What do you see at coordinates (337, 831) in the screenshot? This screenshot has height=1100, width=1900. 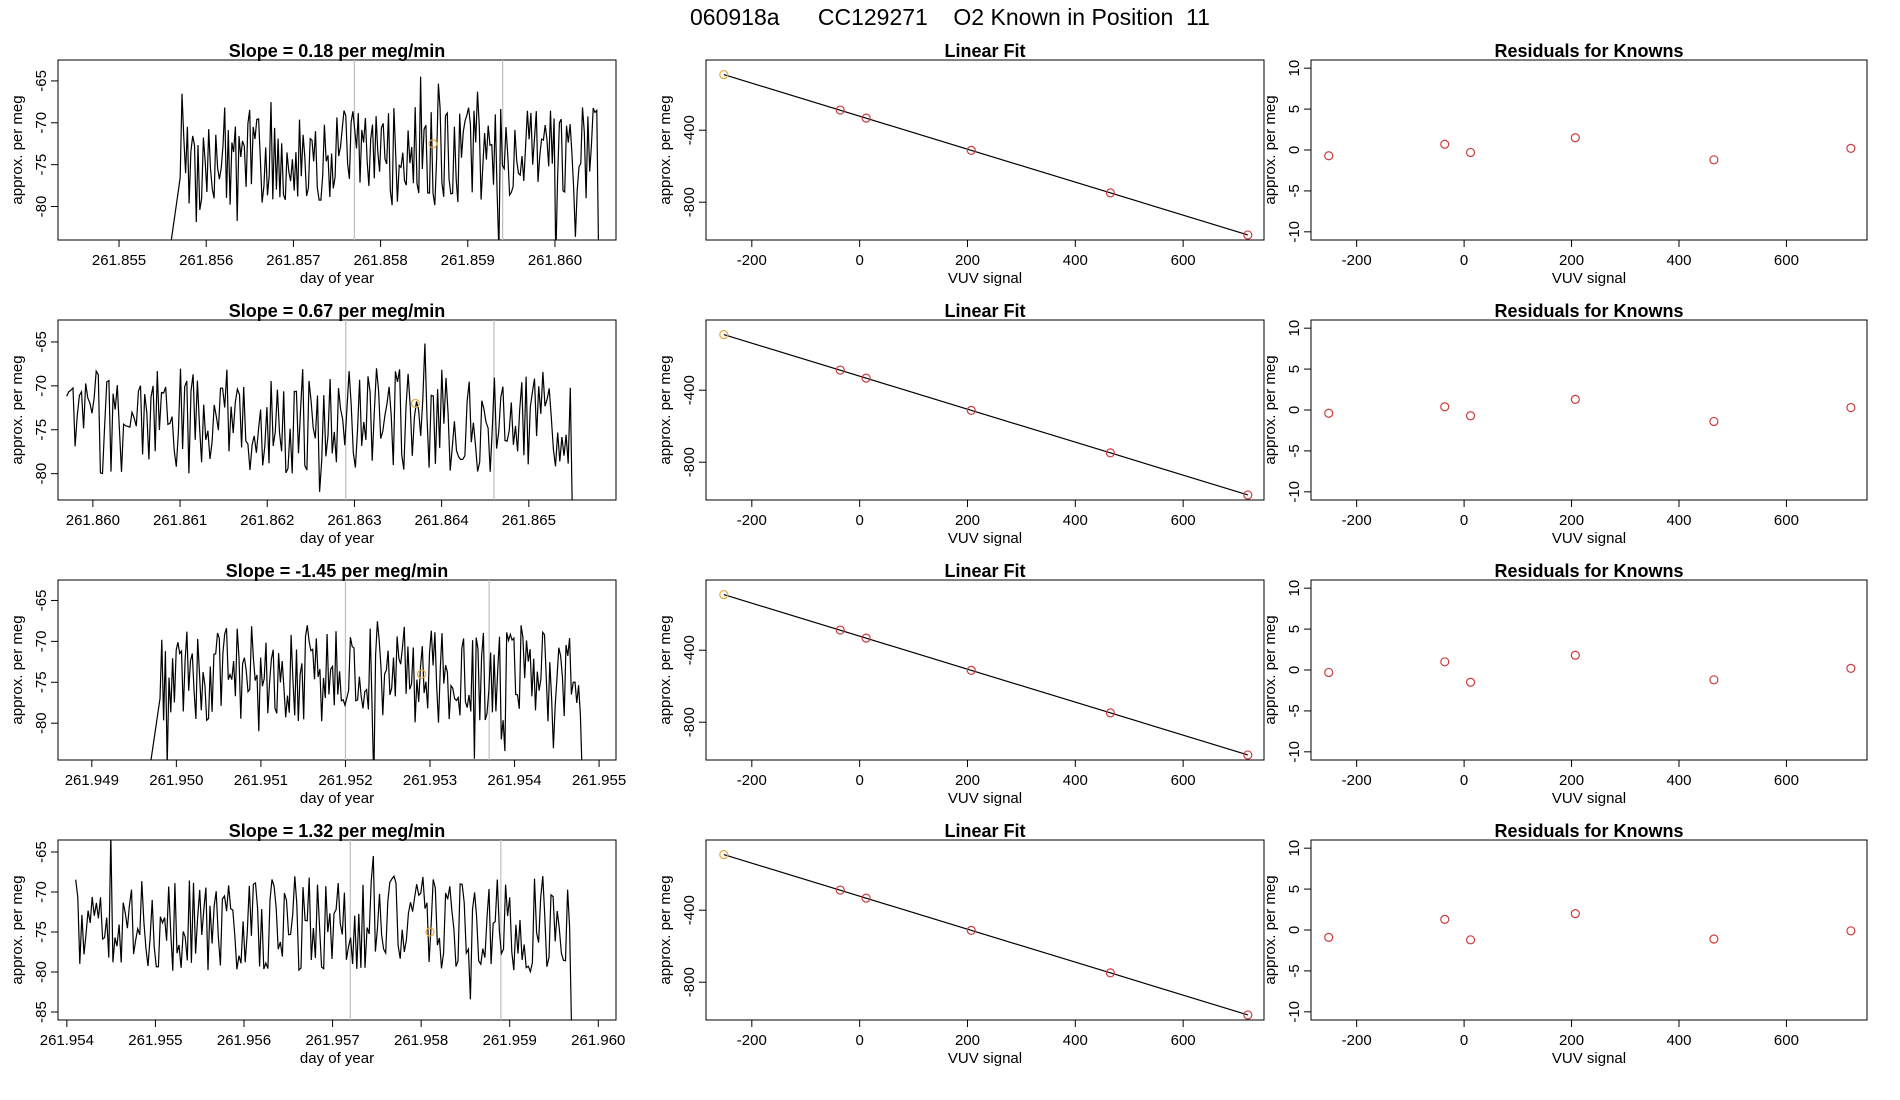 I see `chart-title: Slope = 1.32 per meg/min` at bounding box center [337, 831].